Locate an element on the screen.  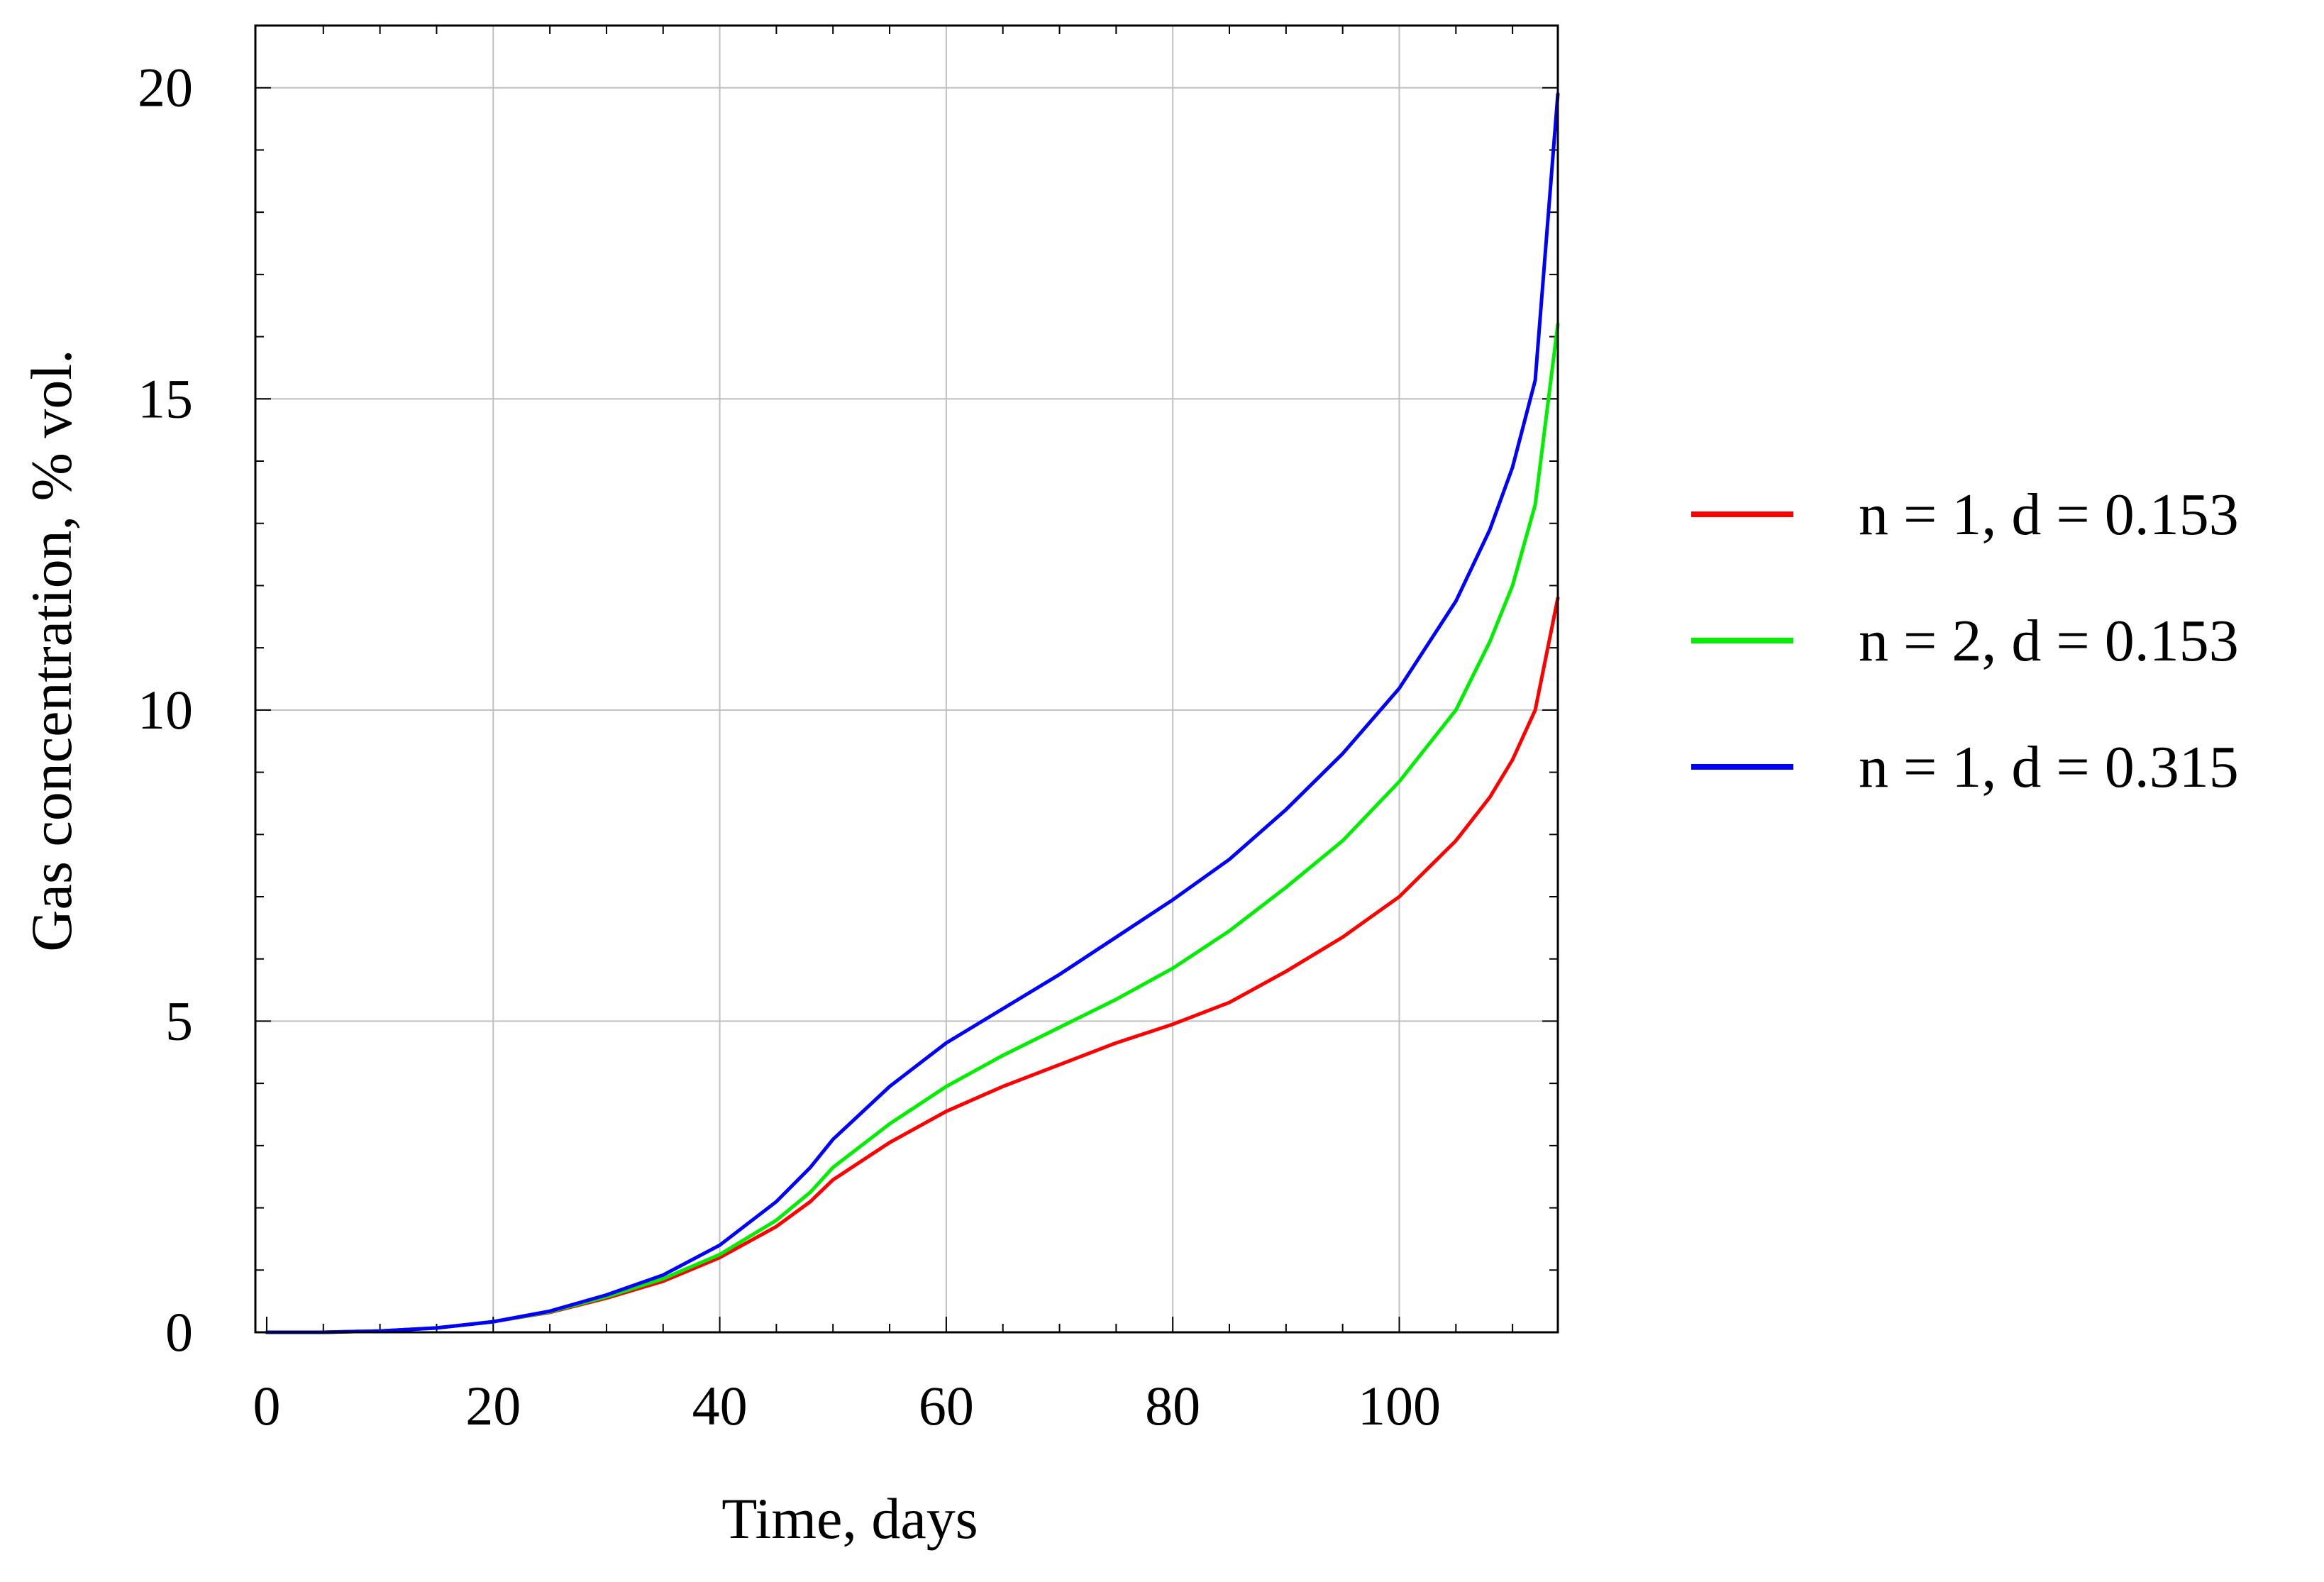
legend-item: n = 1, d = 0.315 is located at coordinates (1965, 767).